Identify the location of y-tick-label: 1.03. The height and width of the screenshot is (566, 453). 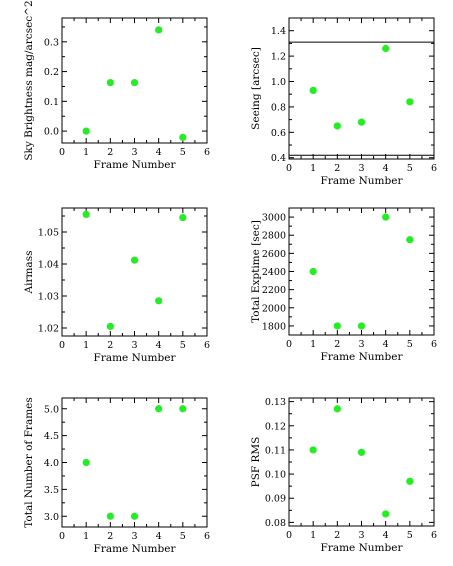
(48, 297).